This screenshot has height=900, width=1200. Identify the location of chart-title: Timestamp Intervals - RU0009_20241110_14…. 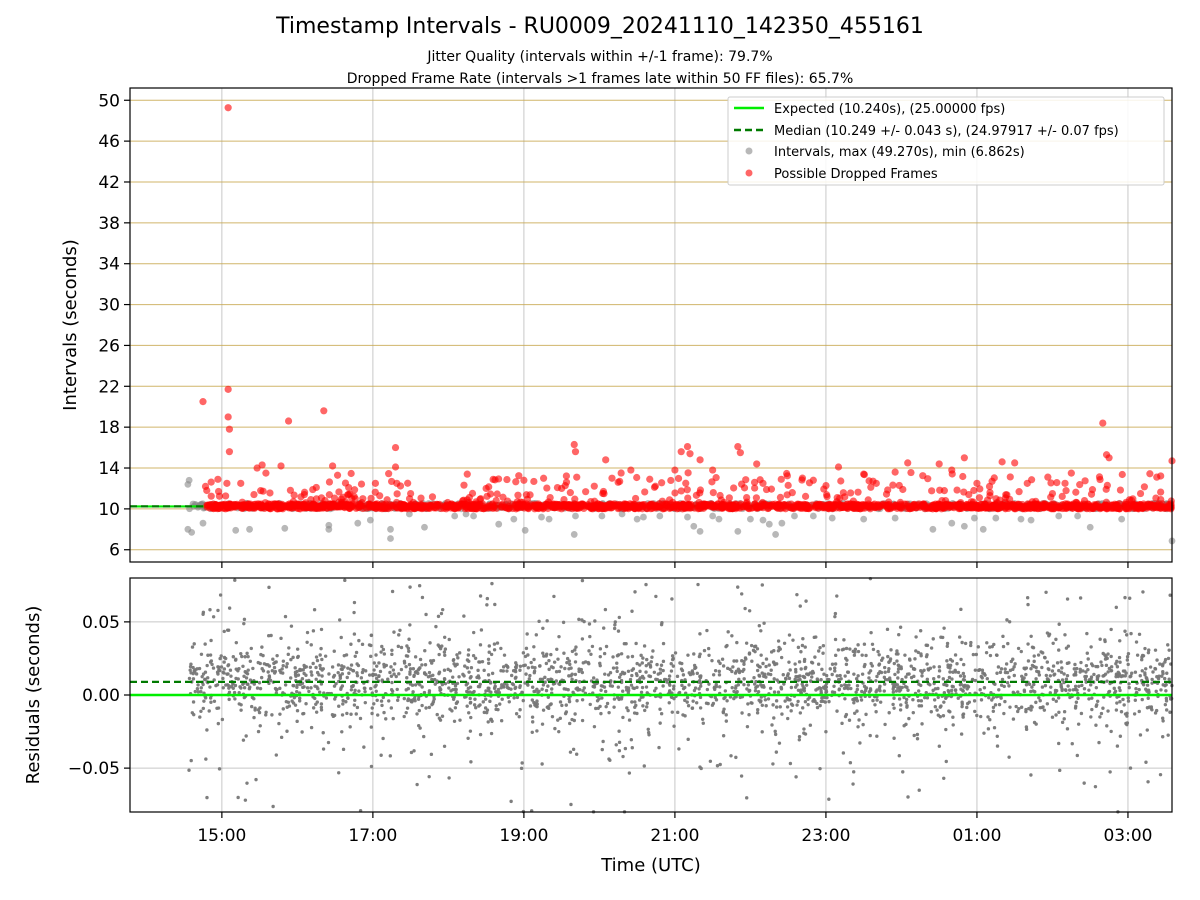
(600, 26).